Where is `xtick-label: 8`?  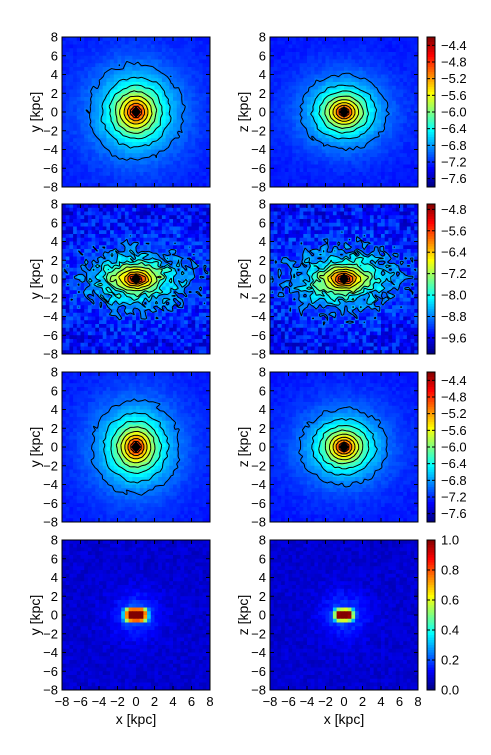
xtick-label: 8 is located at coordinates (417, 701).